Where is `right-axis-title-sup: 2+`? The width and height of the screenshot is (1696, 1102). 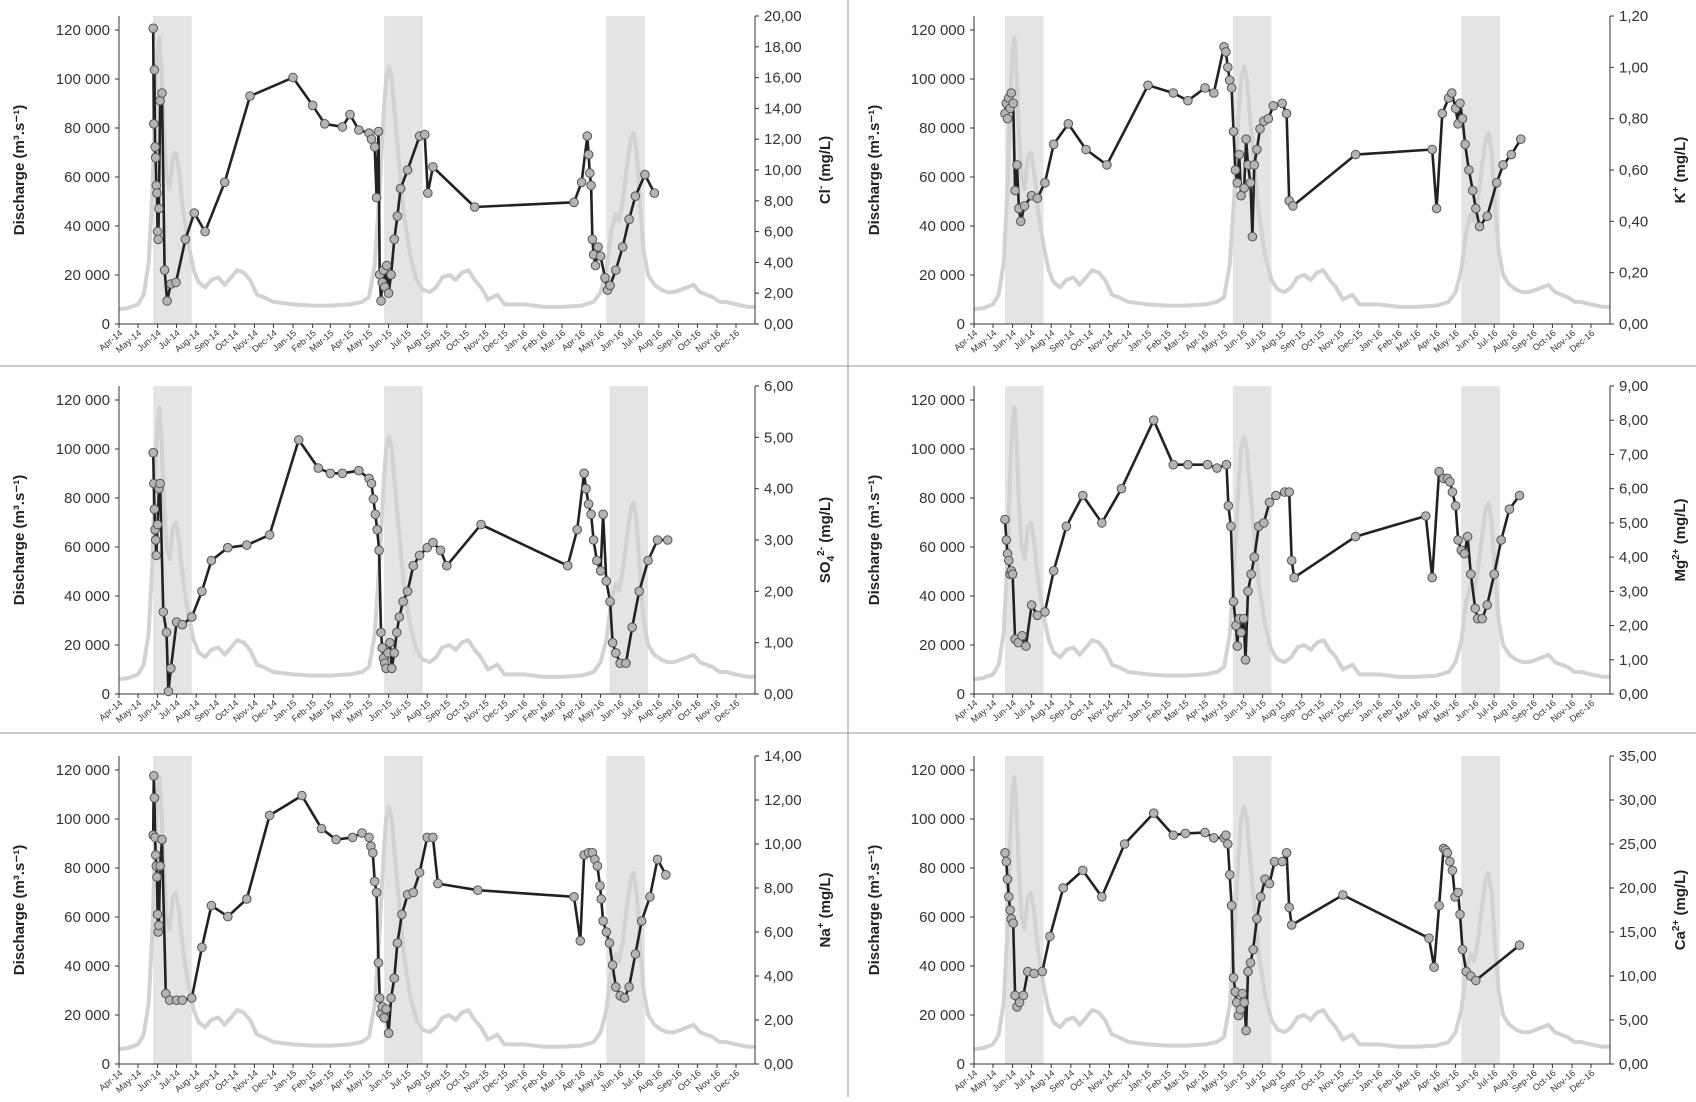 right-axis-title-sup: 2+ is located at coordinates (1676, 926).